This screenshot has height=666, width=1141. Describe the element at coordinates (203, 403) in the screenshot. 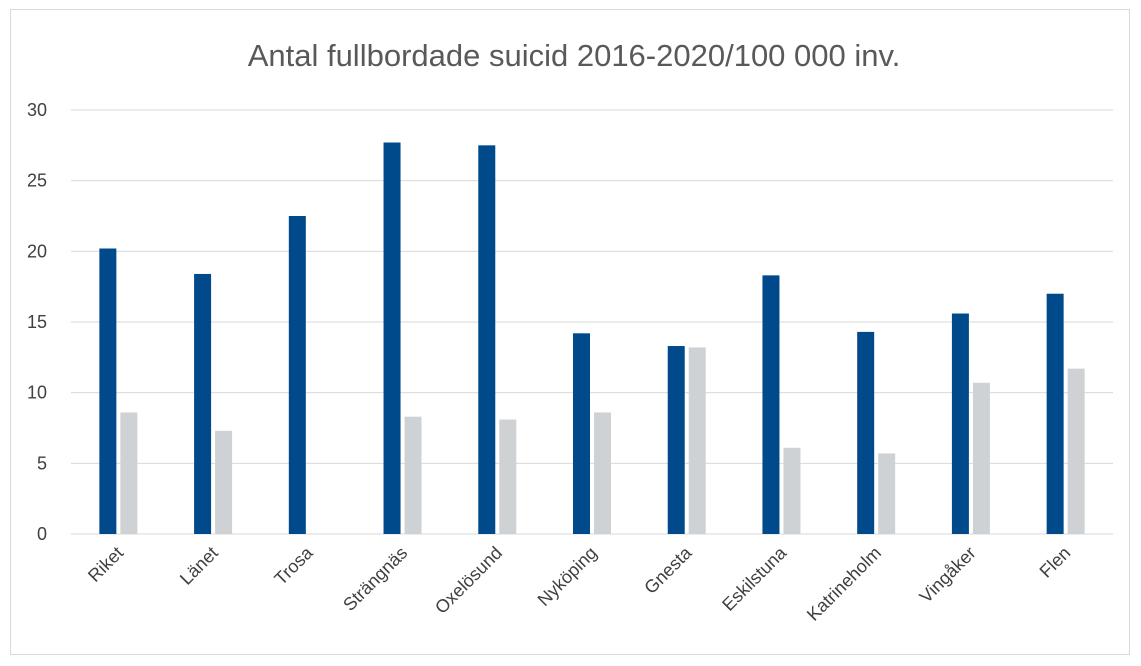

I see `bar-series1-länet` at that location.